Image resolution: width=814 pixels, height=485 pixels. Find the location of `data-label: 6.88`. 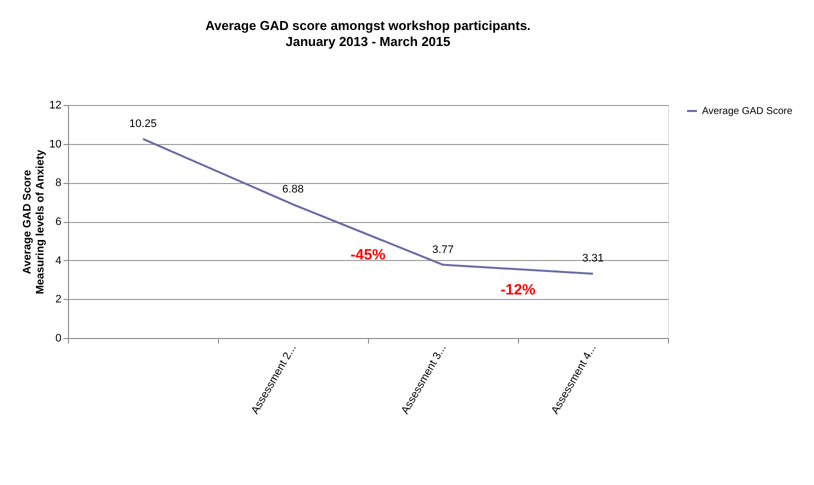

data-label: 6.88 is located at coordinates (293, 189).